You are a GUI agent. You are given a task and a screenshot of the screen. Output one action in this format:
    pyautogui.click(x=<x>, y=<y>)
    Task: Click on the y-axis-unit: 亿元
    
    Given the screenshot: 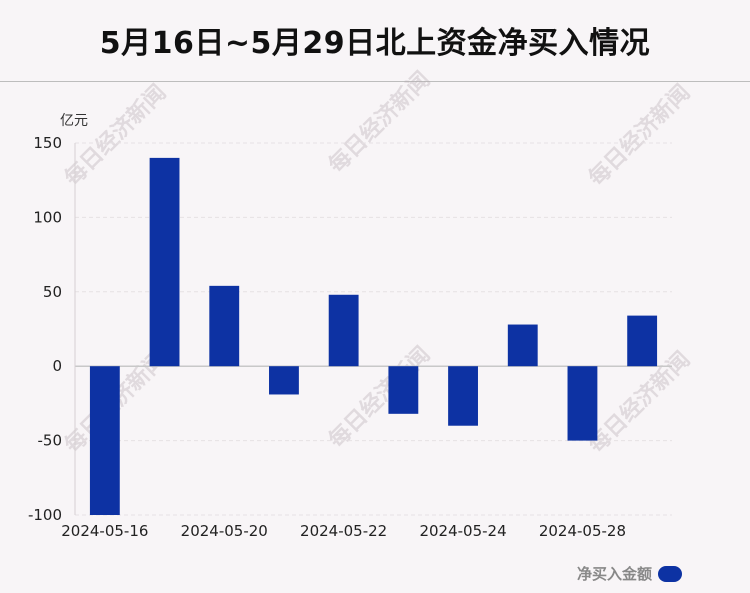 What is the action you would take?
    pyautogui.click(x=74, y=121)
    